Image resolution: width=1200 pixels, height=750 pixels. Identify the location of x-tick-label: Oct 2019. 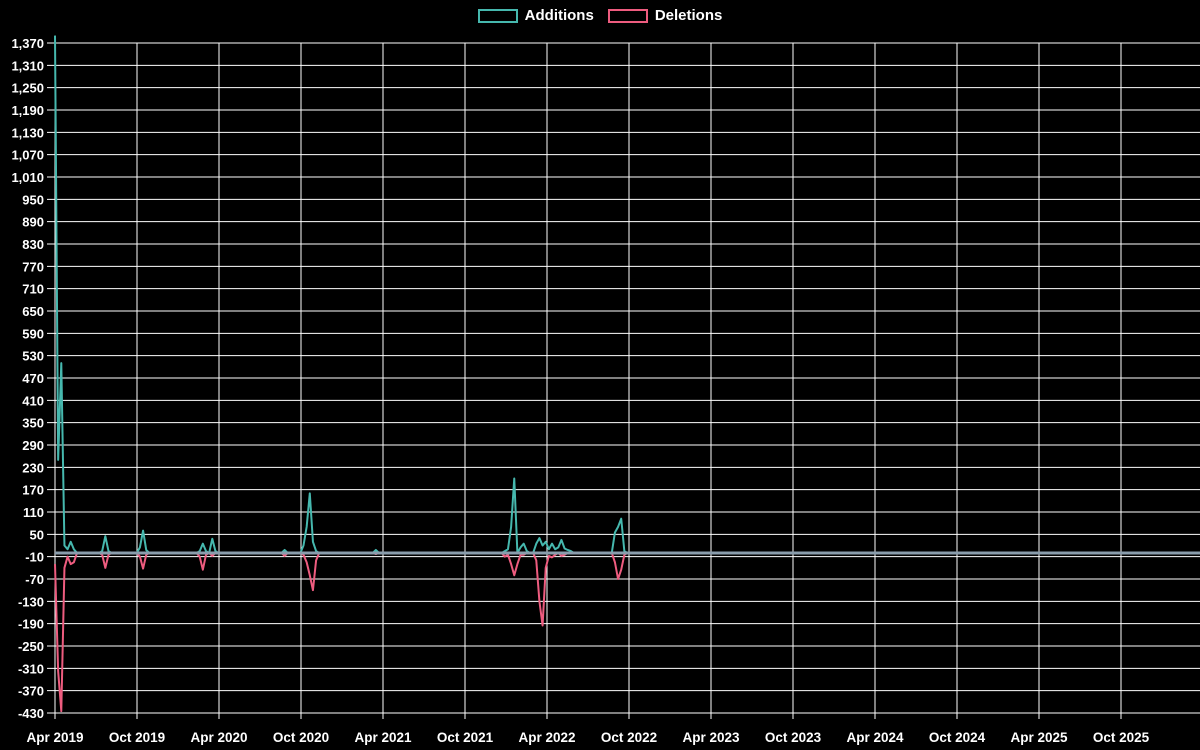
(137, 737).